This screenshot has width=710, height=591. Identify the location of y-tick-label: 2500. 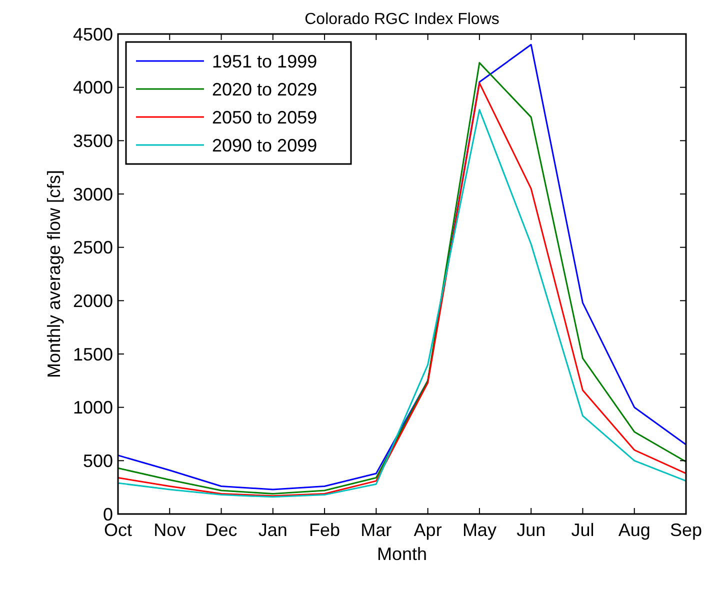
(92, 248).